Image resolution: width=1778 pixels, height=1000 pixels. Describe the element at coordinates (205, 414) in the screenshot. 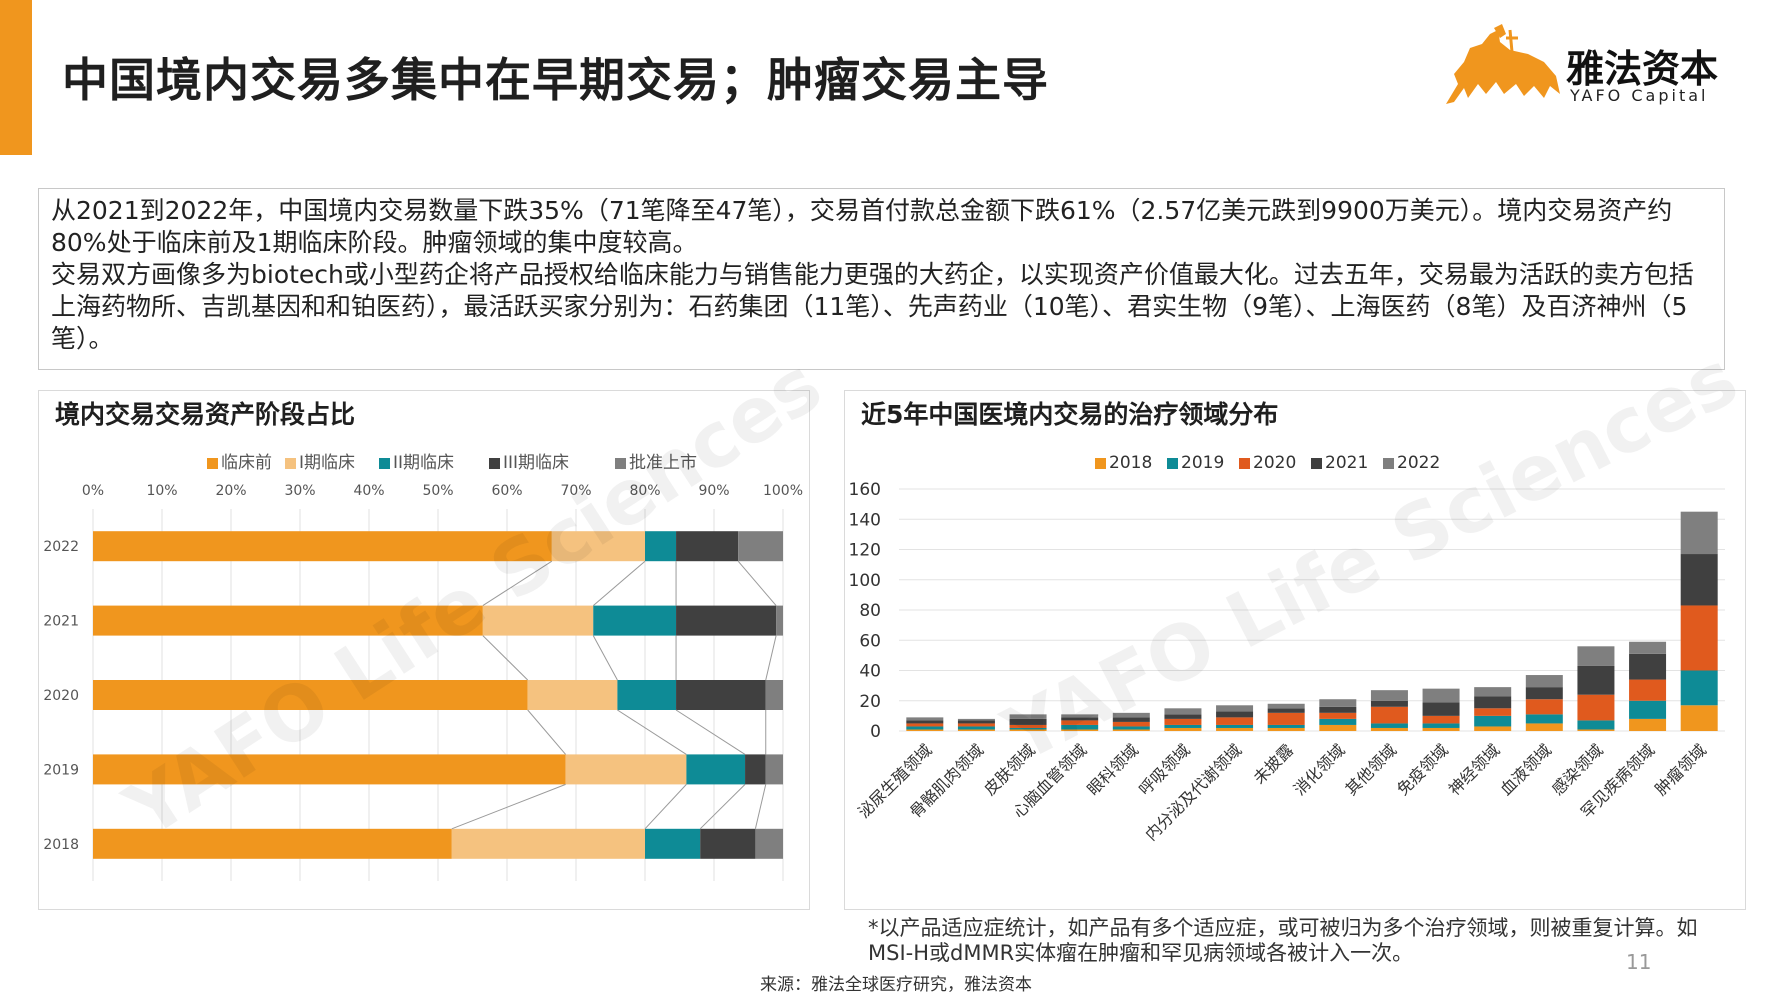

I see `stage-chart-title: 境内交易交易资产阶段占比` at that location.